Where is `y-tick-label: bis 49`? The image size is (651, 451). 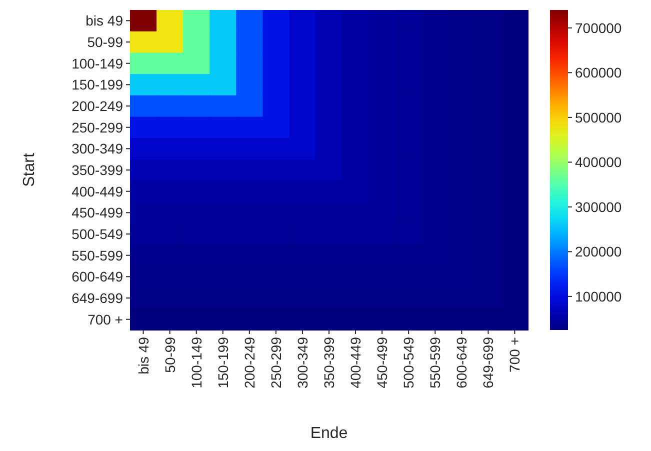
y-tick-label: bis 49 is located at coordinates (105, 20).